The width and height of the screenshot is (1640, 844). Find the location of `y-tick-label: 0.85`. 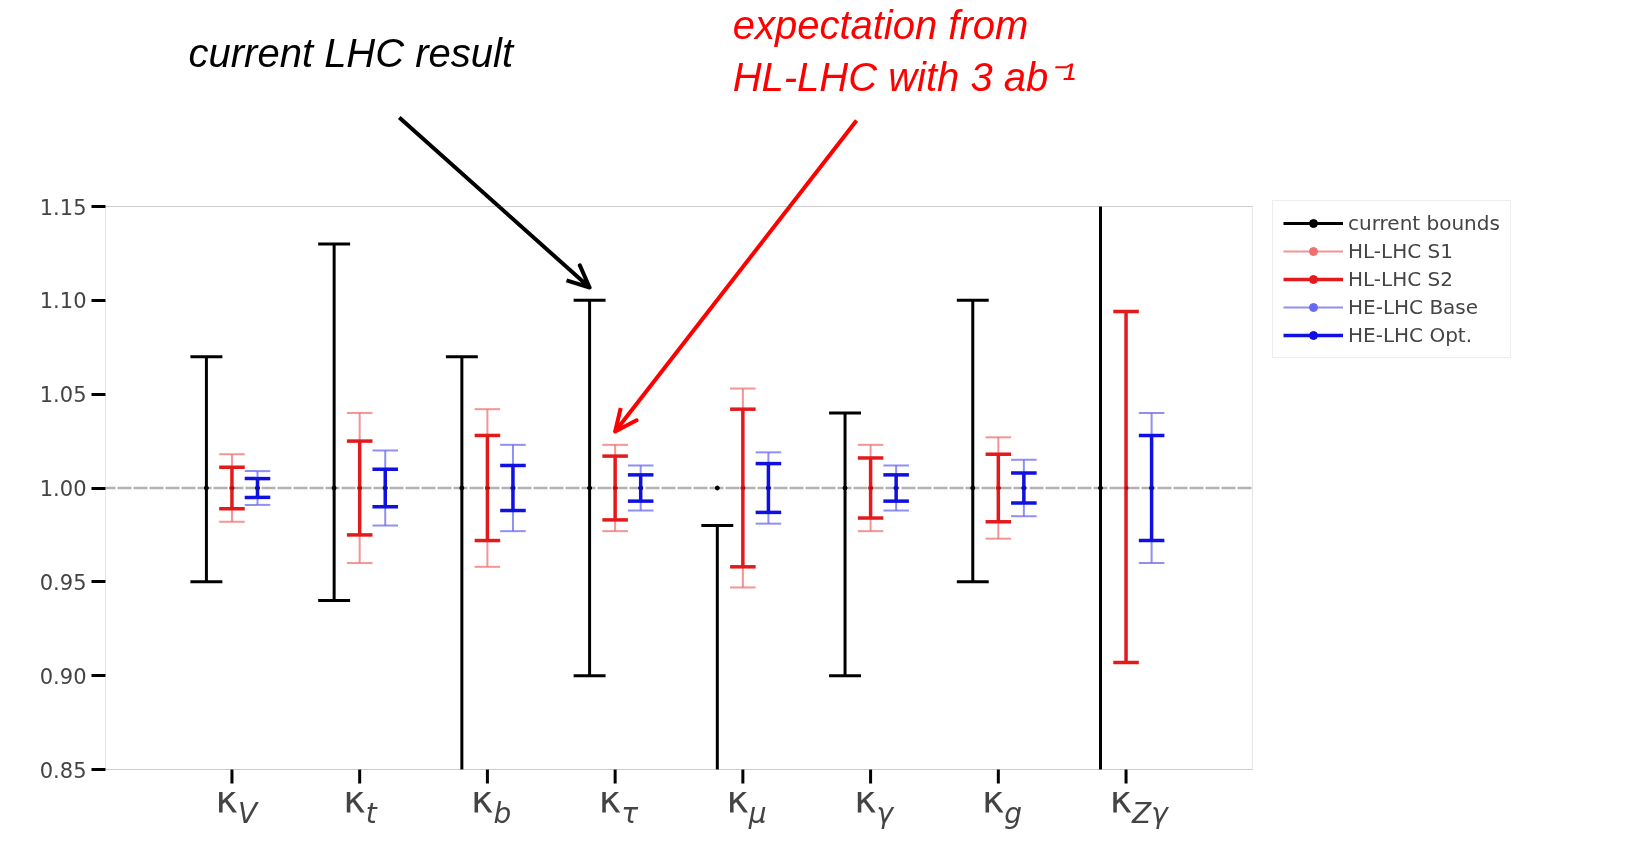

y-tick-label: 0.85 is located at coordinates (63, 770).